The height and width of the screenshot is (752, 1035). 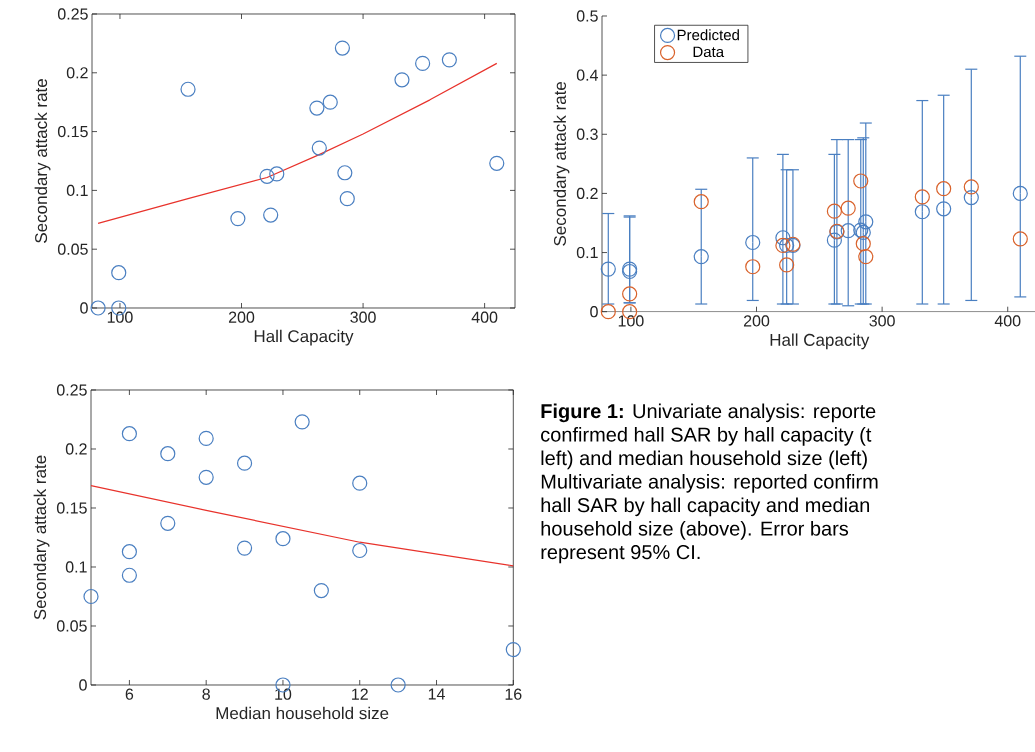 I want to click on legend-label: Data, so click(x=709, y=52).